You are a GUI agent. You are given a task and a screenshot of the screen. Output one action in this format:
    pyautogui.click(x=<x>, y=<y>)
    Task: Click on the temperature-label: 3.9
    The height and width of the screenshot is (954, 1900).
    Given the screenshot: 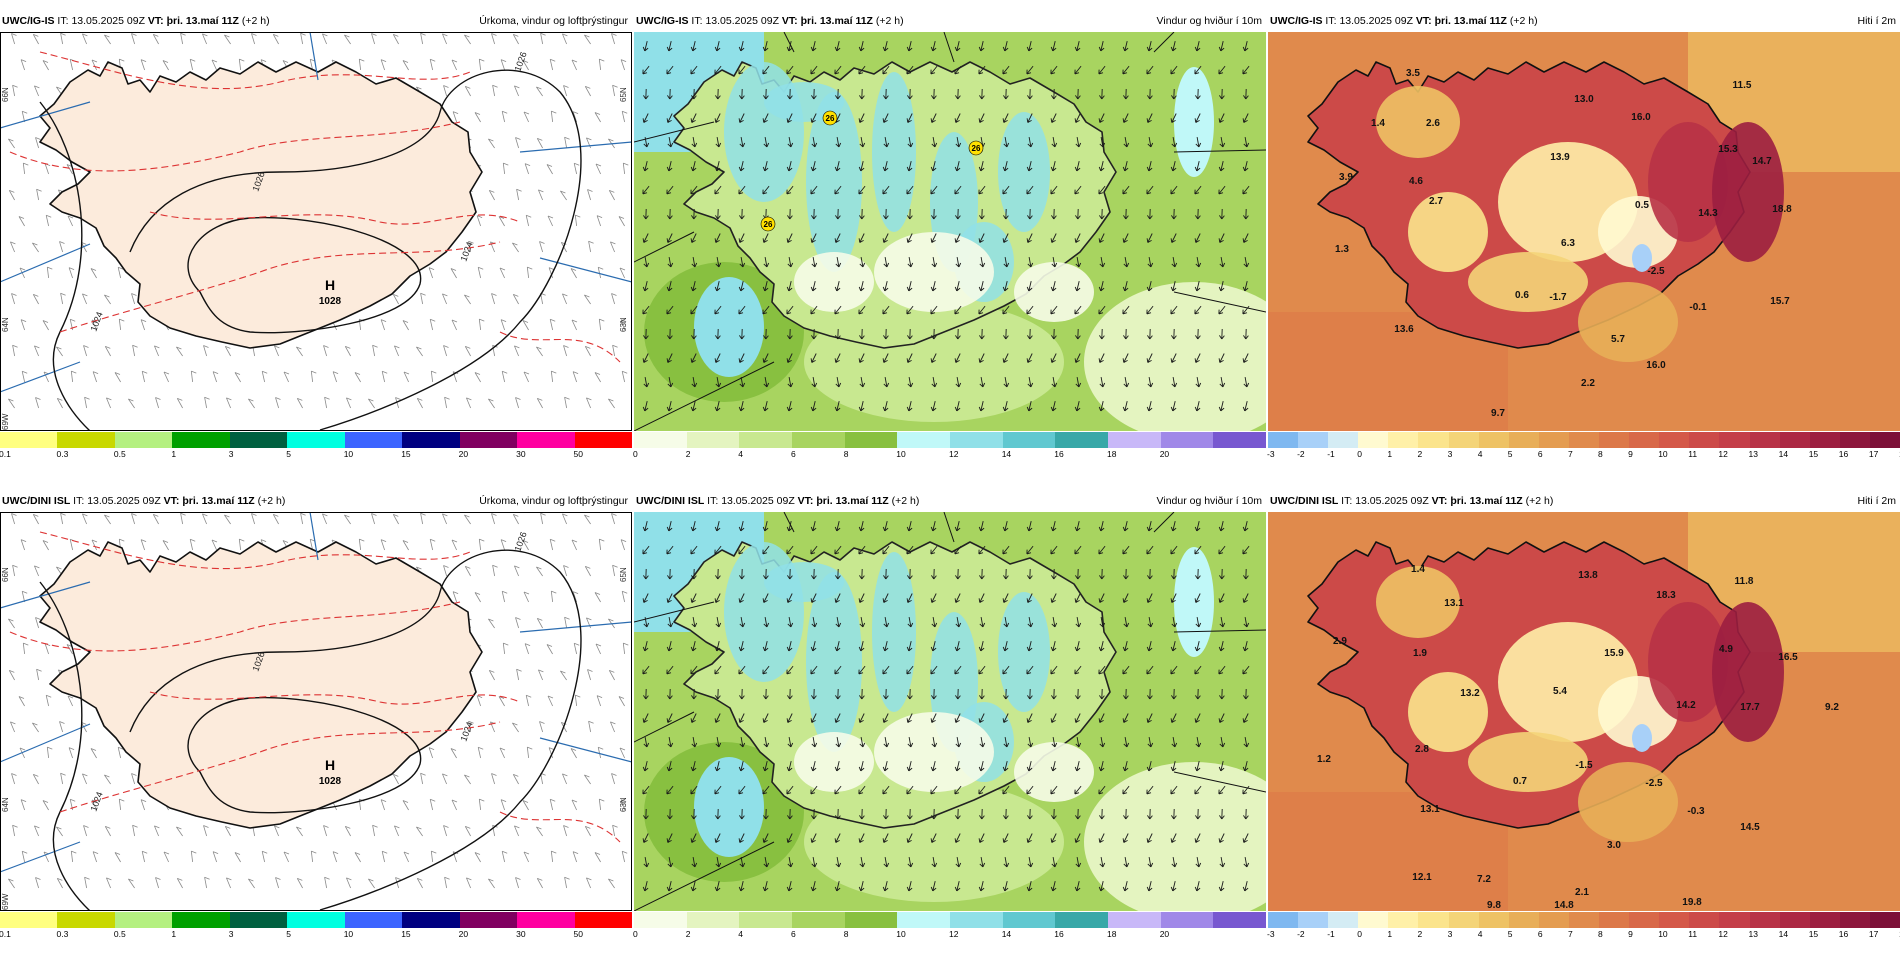 What is the action you would take?
    pyautogui.click(x=1346, y=177)
    